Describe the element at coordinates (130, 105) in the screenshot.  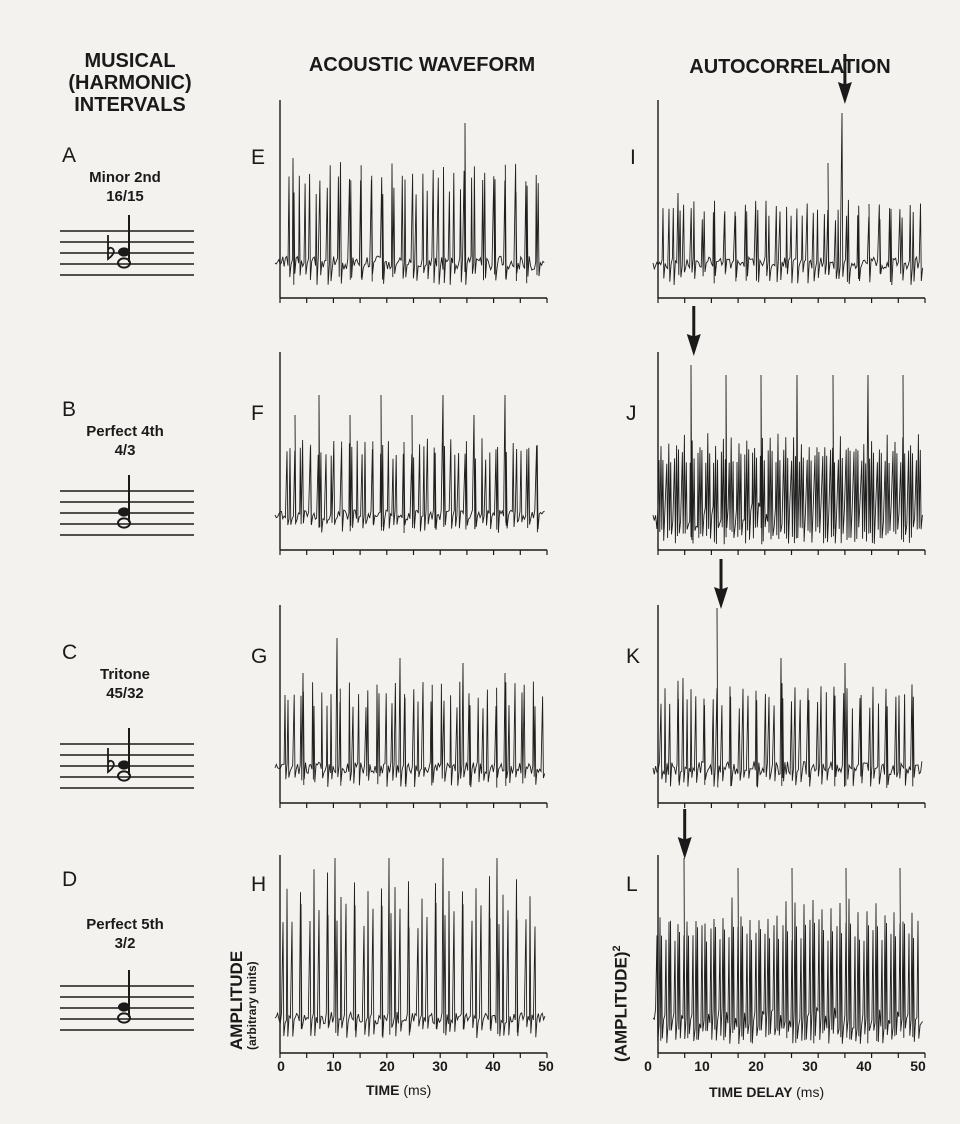
I see `intervals-header-line-3: INTERVALS` at that location.